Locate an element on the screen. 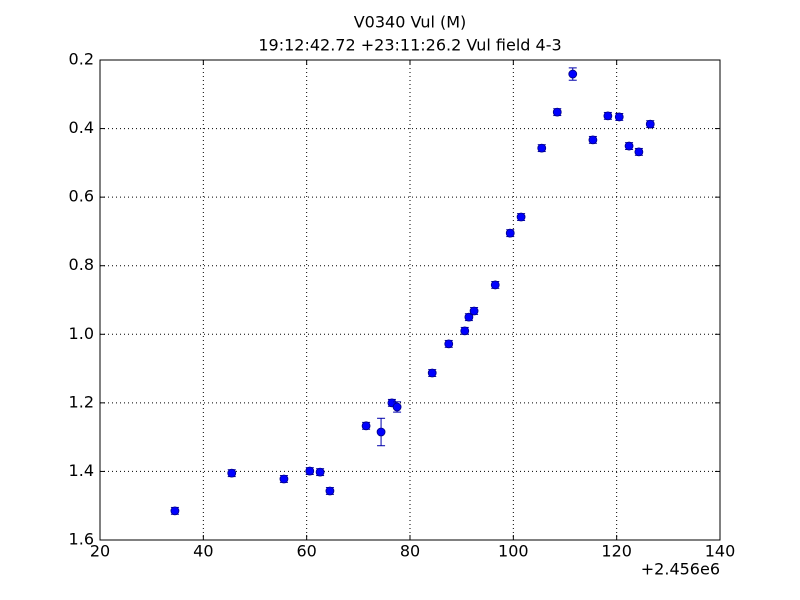  y-tick-label: 1.2 is located at coordinates (81, 401).